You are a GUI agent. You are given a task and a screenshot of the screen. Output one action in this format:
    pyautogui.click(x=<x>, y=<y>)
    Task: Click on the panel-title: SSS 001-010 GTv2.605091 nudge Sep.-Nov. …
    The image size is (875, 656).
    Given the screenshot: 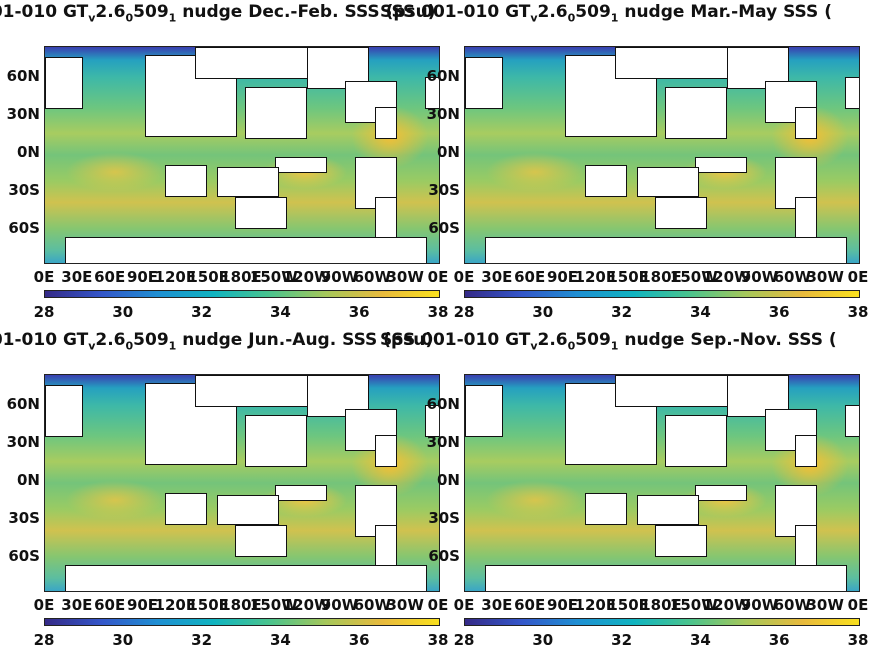 What is the action you would take?
    pyautogui.click(x=608, y=341)
    